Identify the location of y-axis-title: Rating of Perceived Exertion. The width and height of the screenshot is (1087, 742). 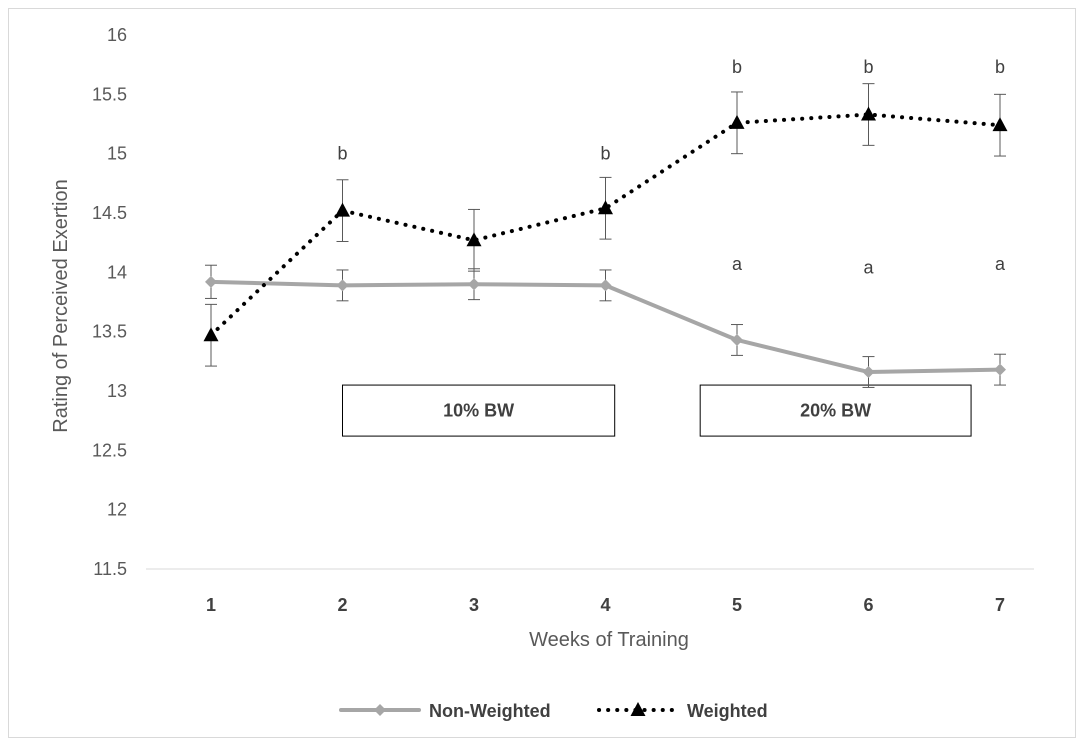
(61, 305).